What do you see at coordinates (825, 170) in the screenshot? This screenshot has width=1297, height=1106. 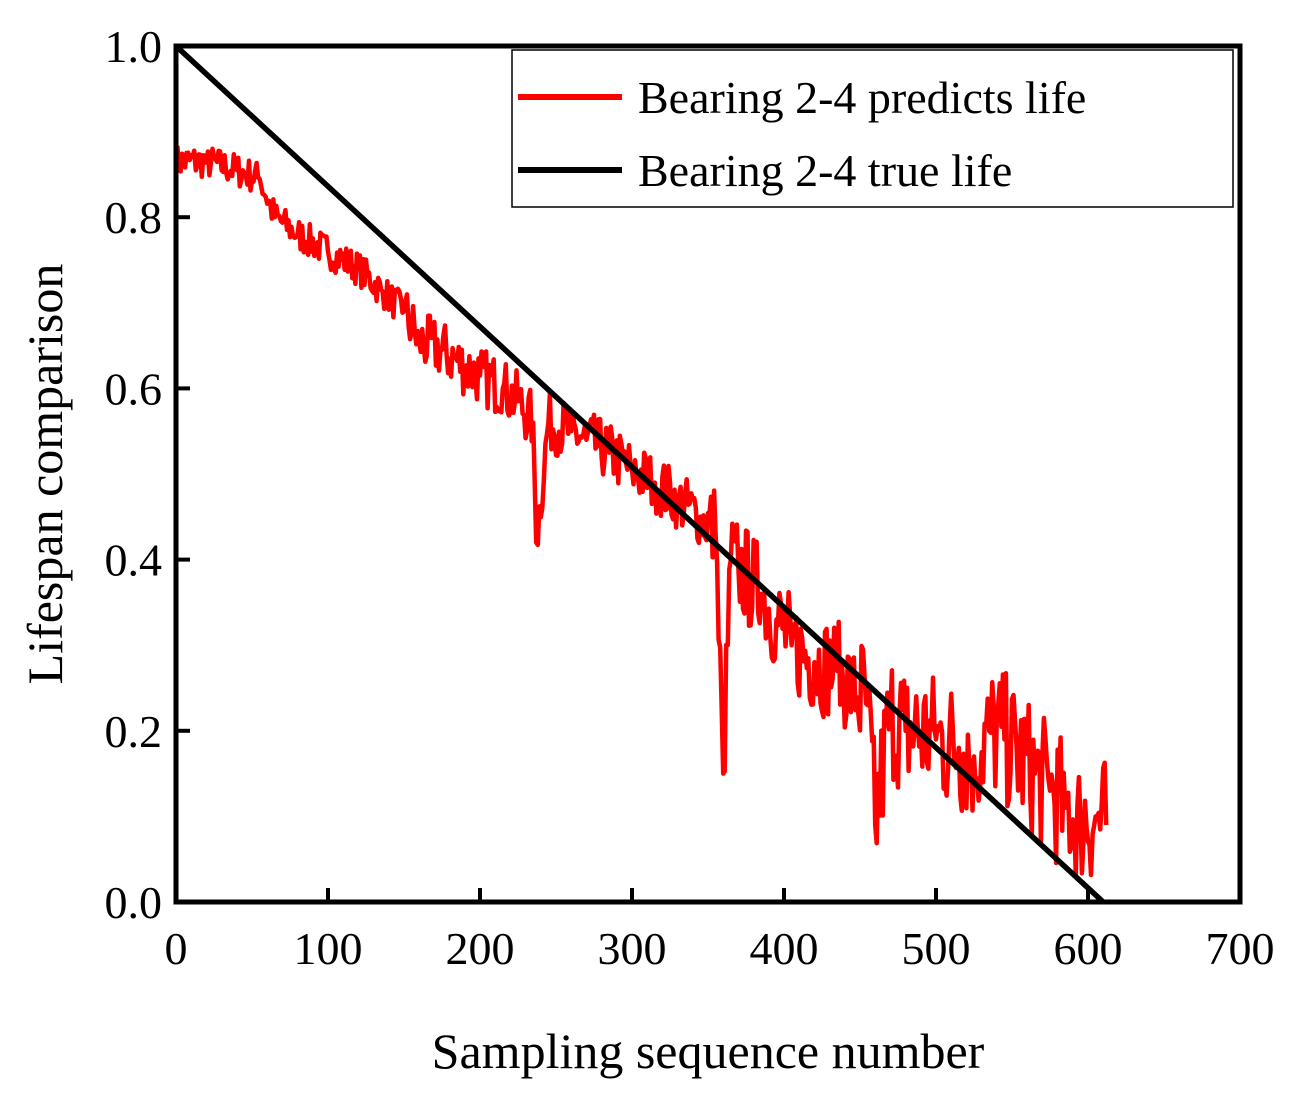 I see `legend-label-true: Bearing 2-4 true life` at bounding box center [825, 170].